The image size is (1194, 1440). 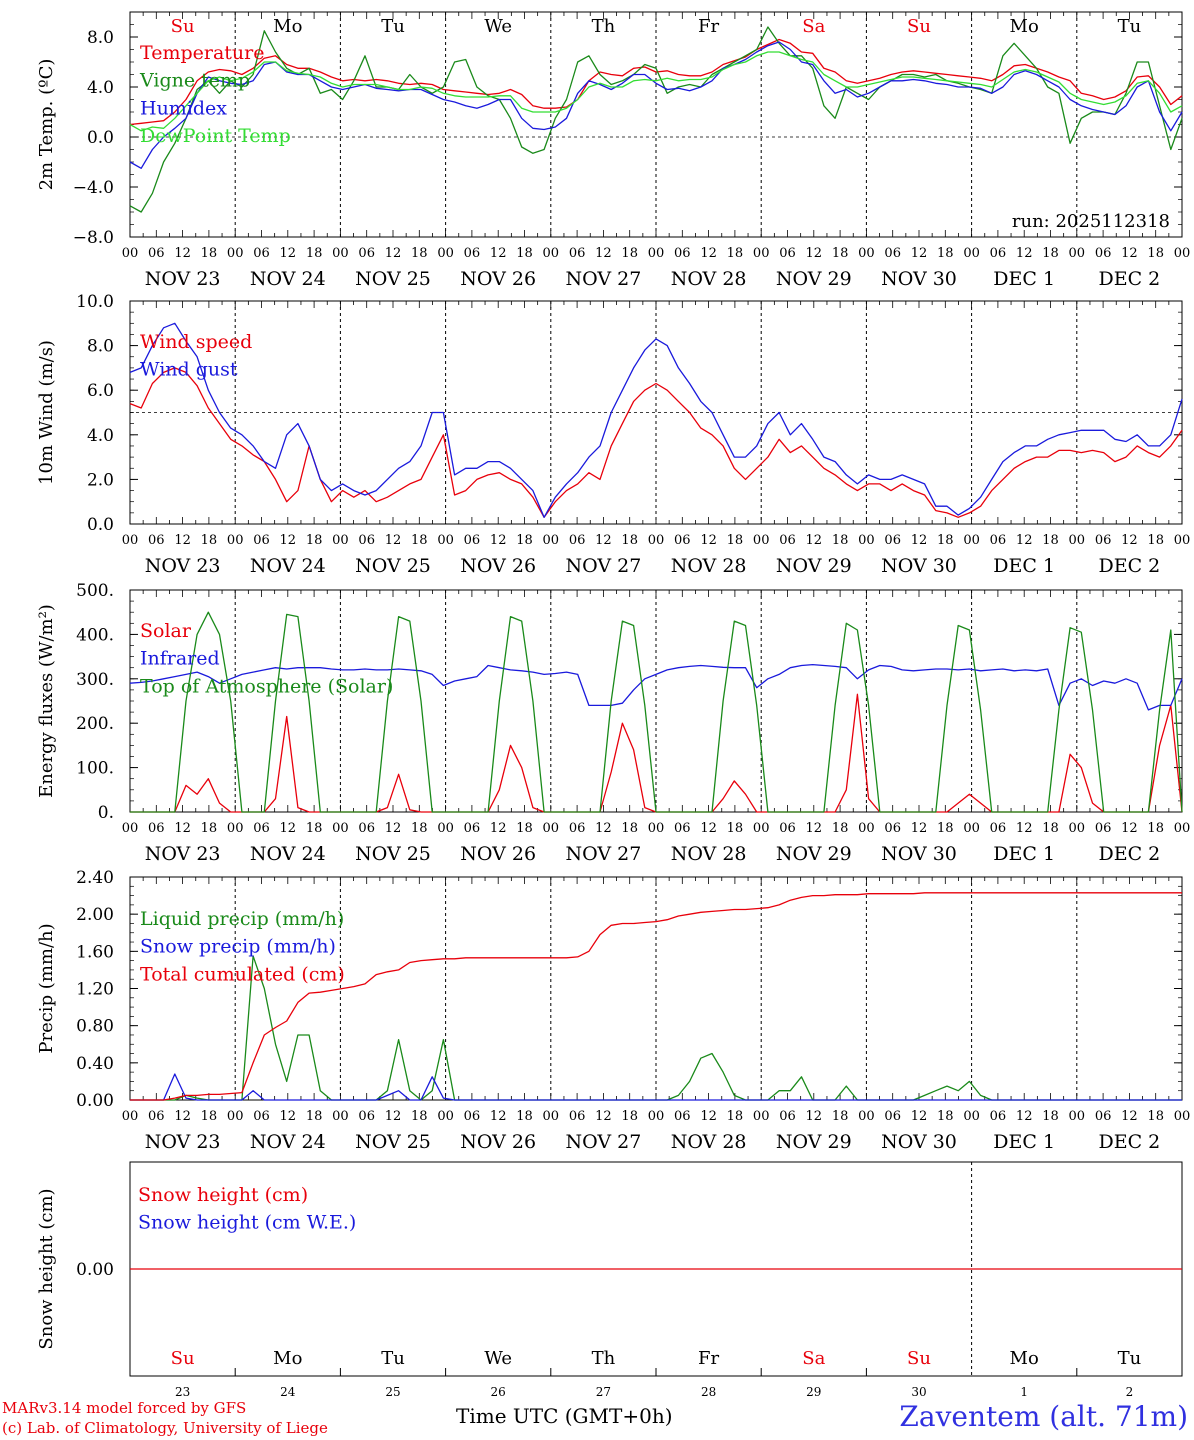 What do you see at coordinates (288, 1392) in the screenshot?
I see `day-number-label: 24` at bounding box center [288, 1392].